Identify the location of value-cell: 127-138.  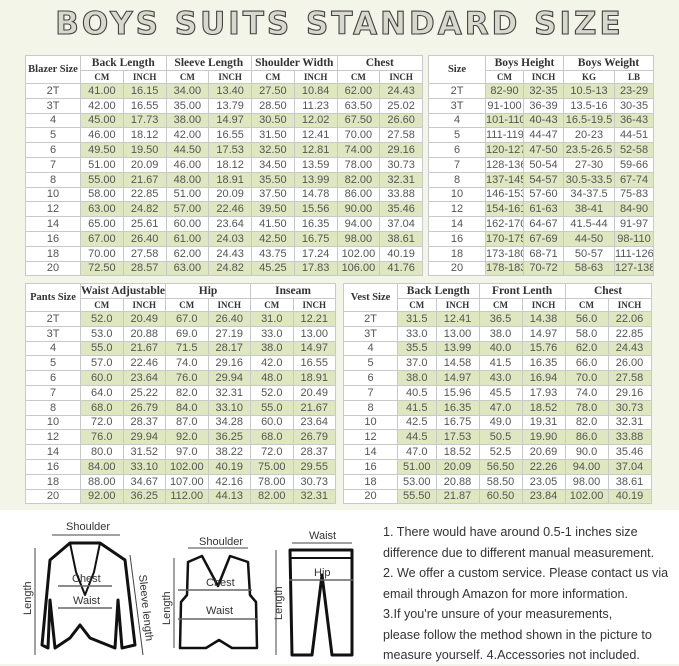
(634, 268).